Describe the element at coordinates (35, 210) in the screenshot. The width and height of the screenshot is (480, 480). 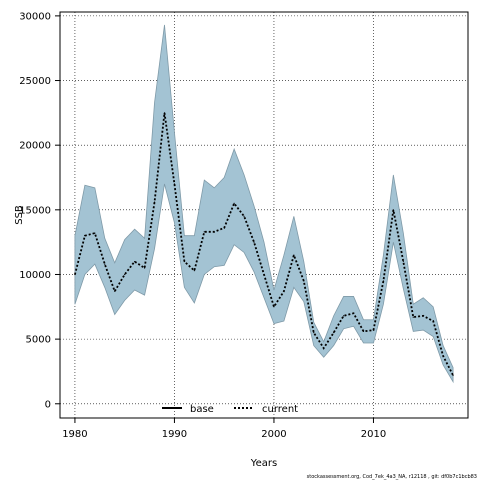
I see `y-tick-label: 15000` at that location.